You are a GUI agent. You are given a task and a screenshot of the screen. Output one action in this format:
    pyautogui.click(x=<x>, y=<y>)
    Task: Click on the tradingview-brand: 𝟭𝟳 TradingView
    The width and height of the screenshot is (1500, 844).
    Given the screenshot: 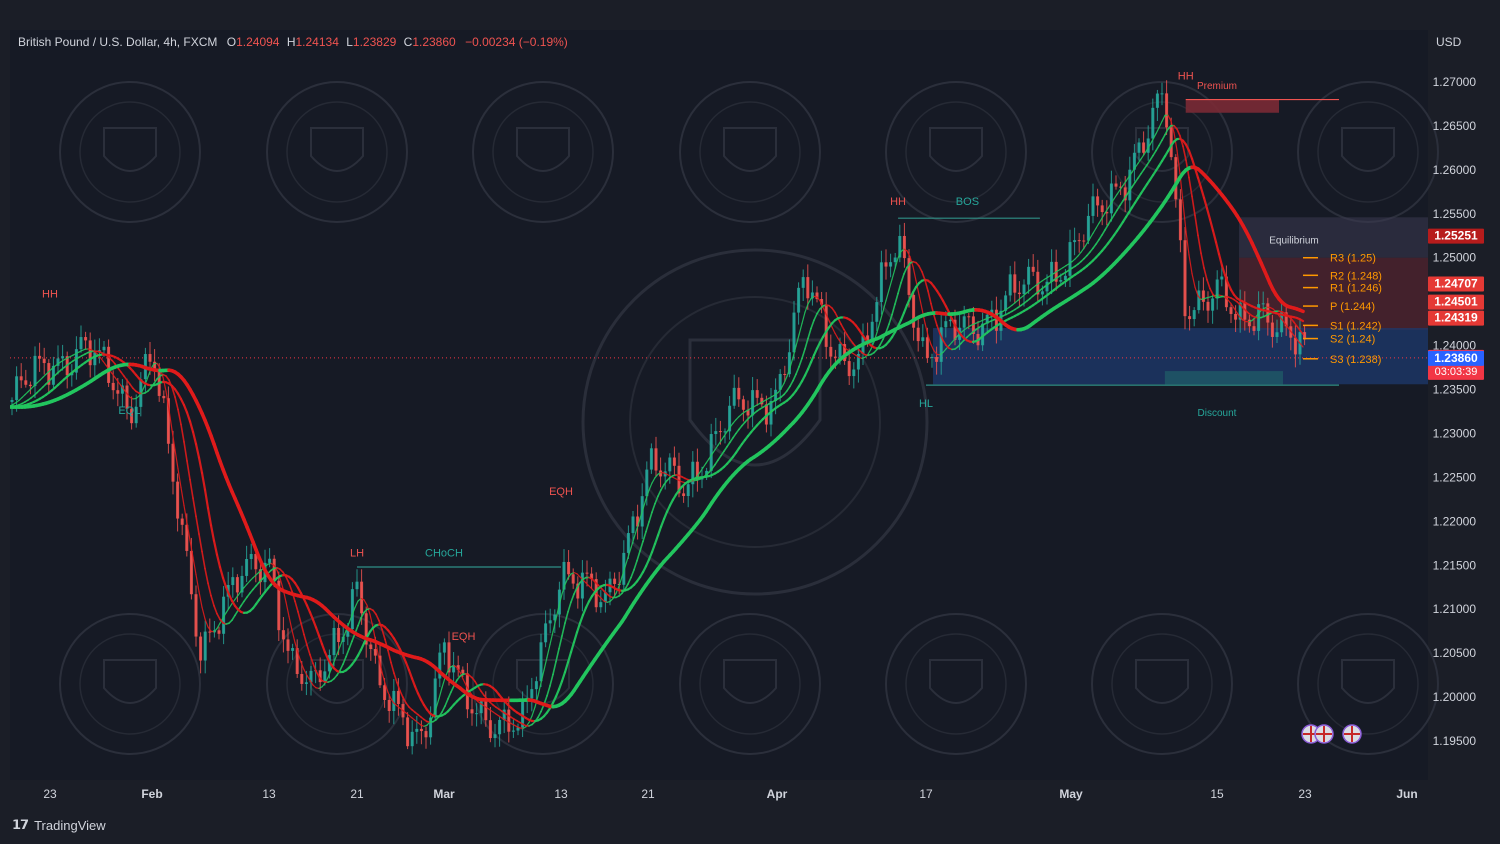 What is the action you would take?
    pyautogui.click(x=59, y=825)
    